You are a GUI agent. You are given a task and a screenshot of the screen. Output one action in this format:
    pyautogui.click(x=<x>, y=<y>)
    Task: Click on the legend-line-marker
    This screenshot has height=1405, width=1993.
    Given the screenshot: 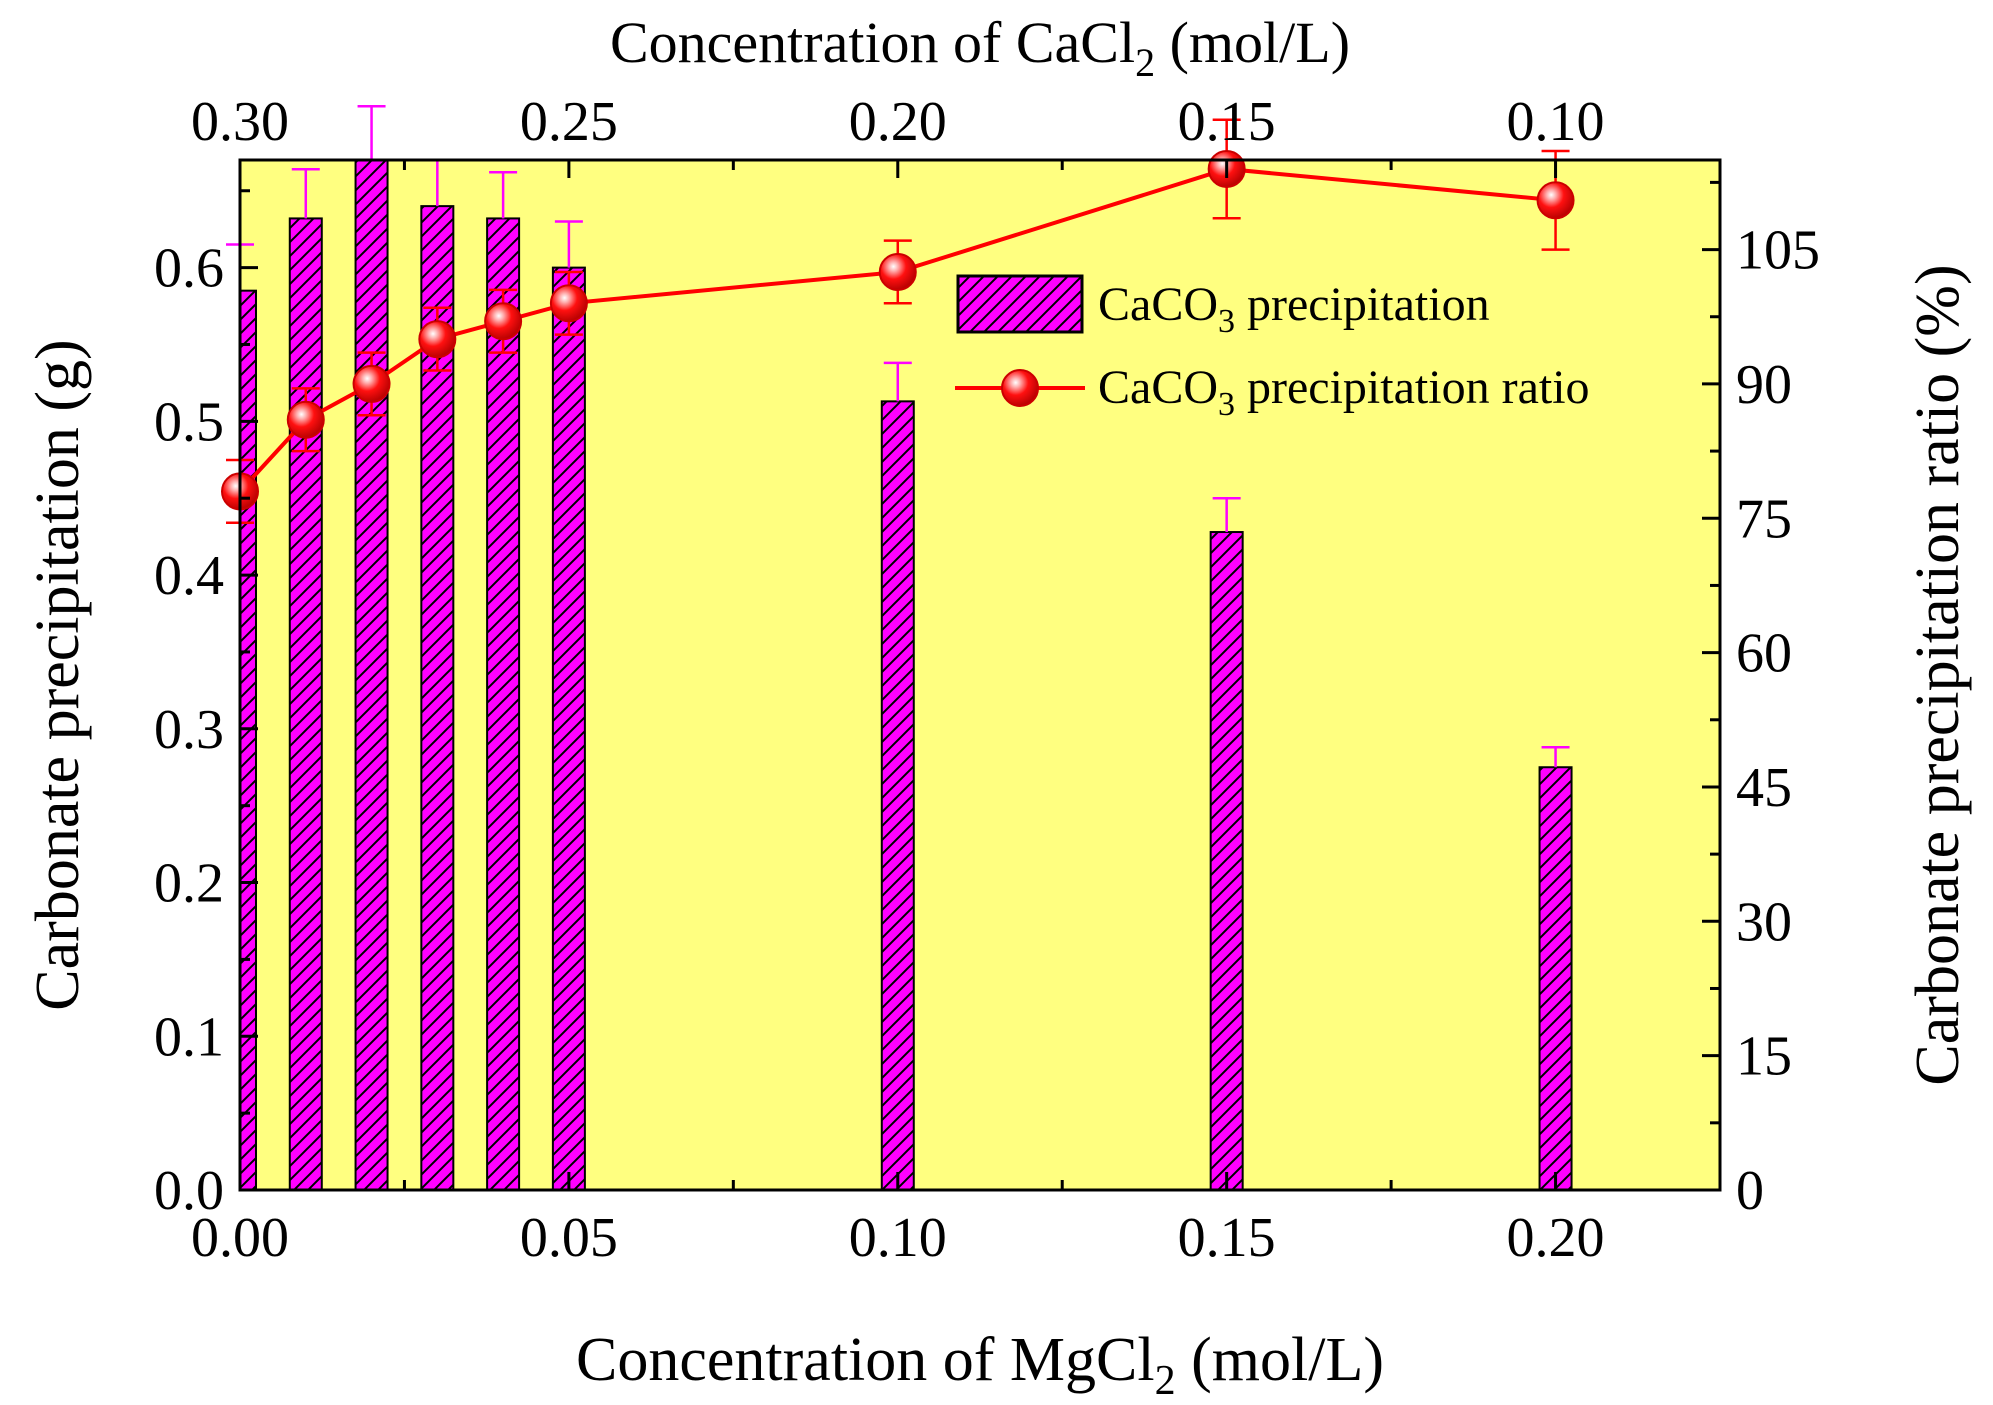 What is the action you would take?
    pyautogui.click(x=1020, y=388)
    